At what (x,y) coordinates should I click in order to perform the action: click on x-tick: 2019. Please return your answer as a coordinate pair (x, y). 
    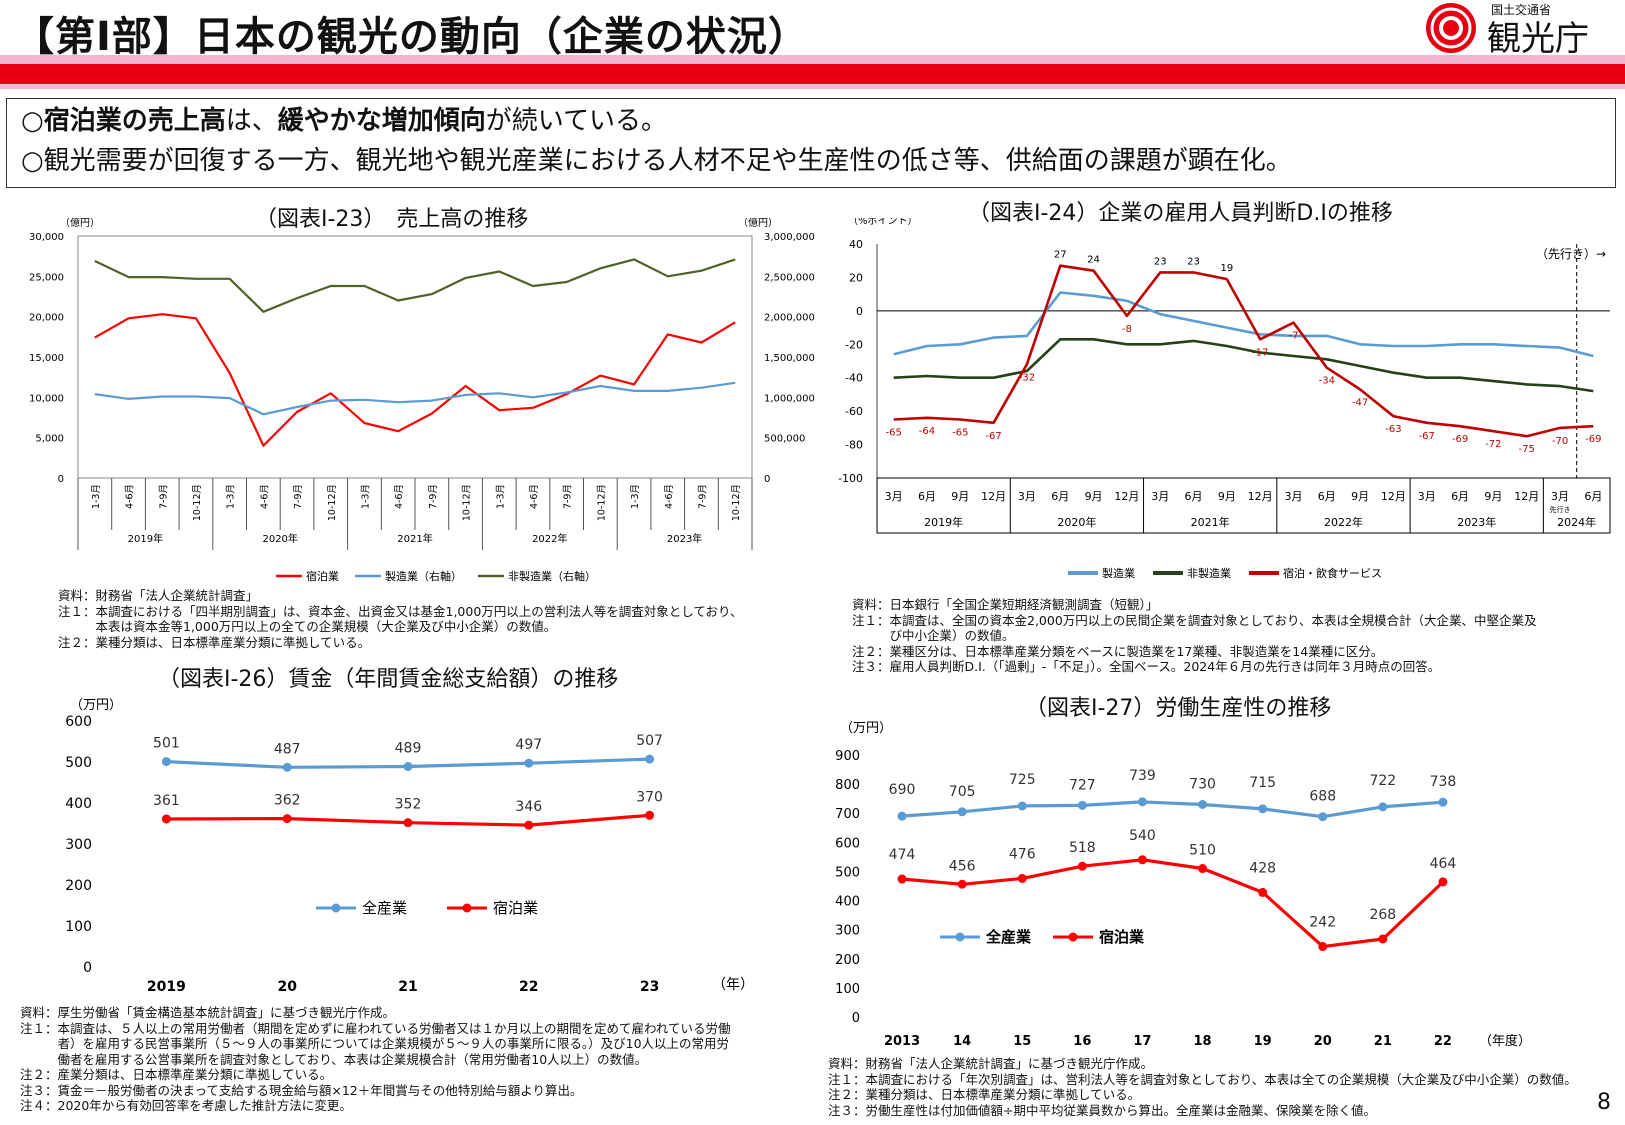
    Looking at the image, I should click on (166, 987).